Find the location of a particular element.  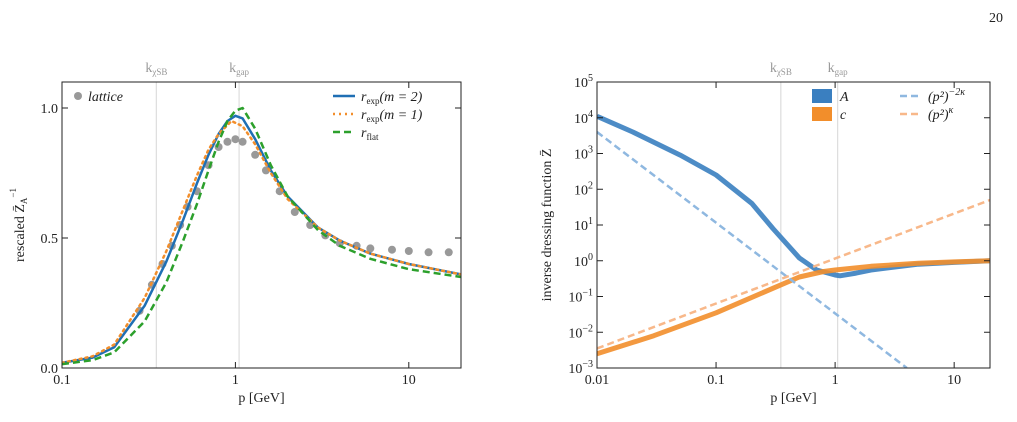

text-part: −1 is located at coordinates (587, 293).